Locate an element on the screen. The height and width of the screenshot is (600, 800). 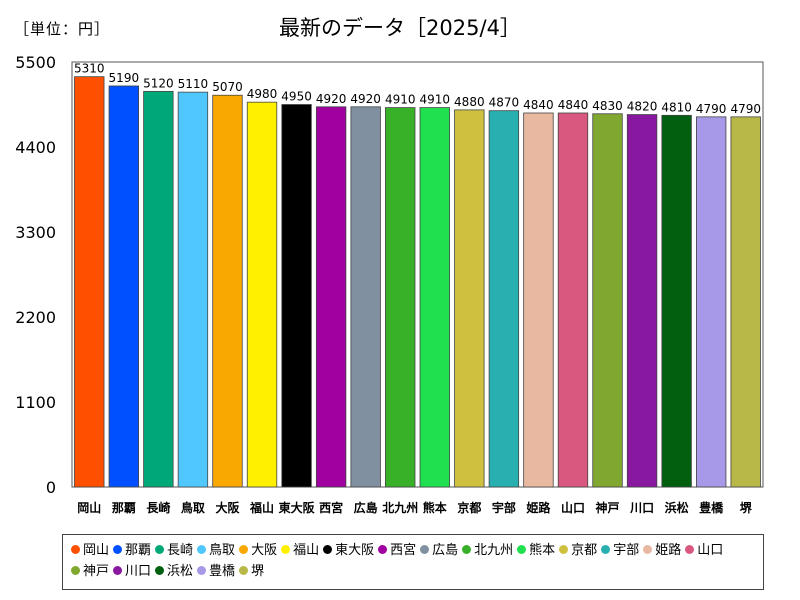
x-tick-label: 福山 is located at coordinates (261, 507).